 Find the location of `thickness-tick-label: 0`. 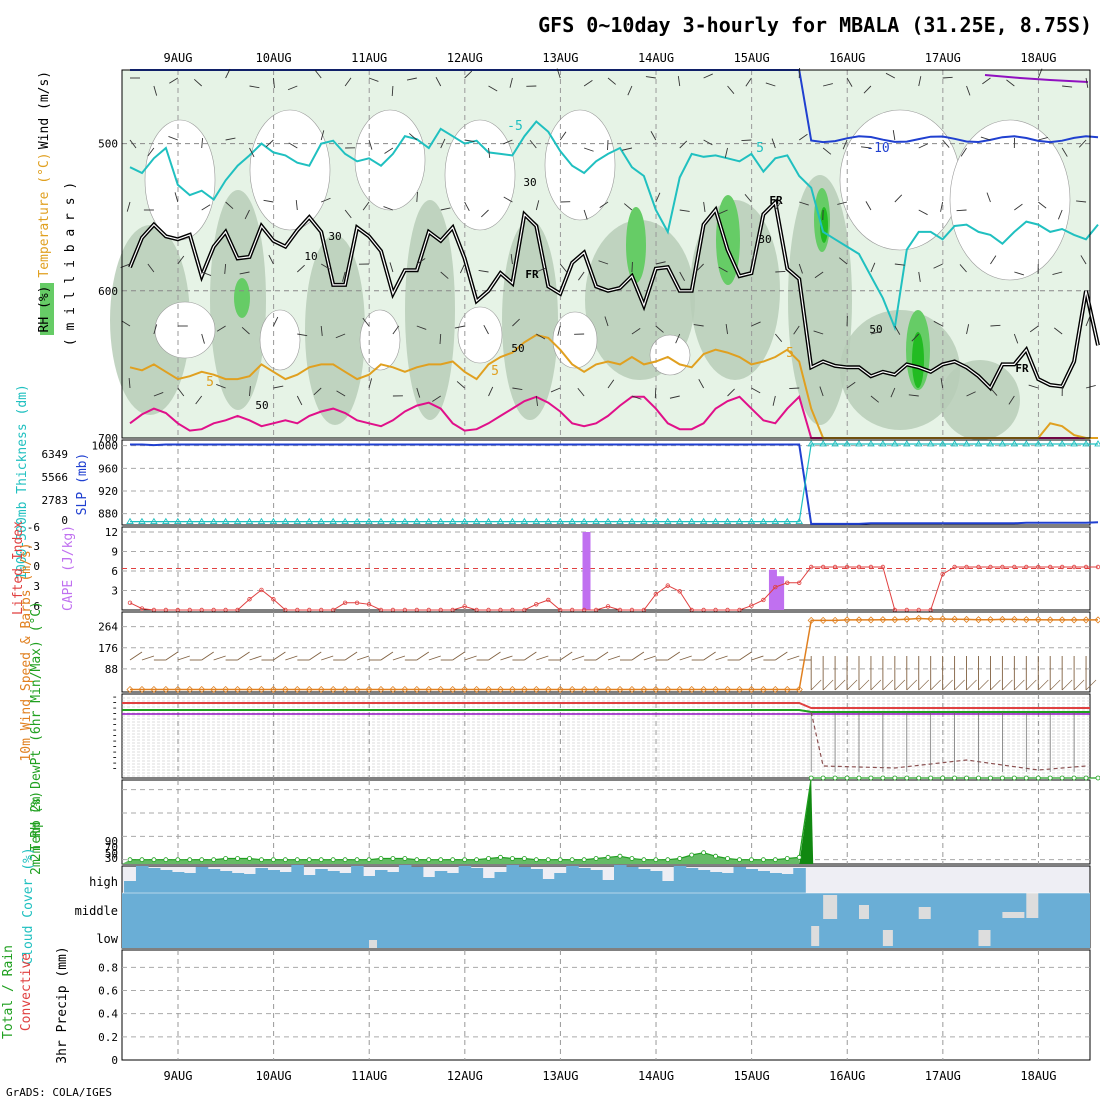

thickness-tick-label: 0 is located at coordinates (64, 520).